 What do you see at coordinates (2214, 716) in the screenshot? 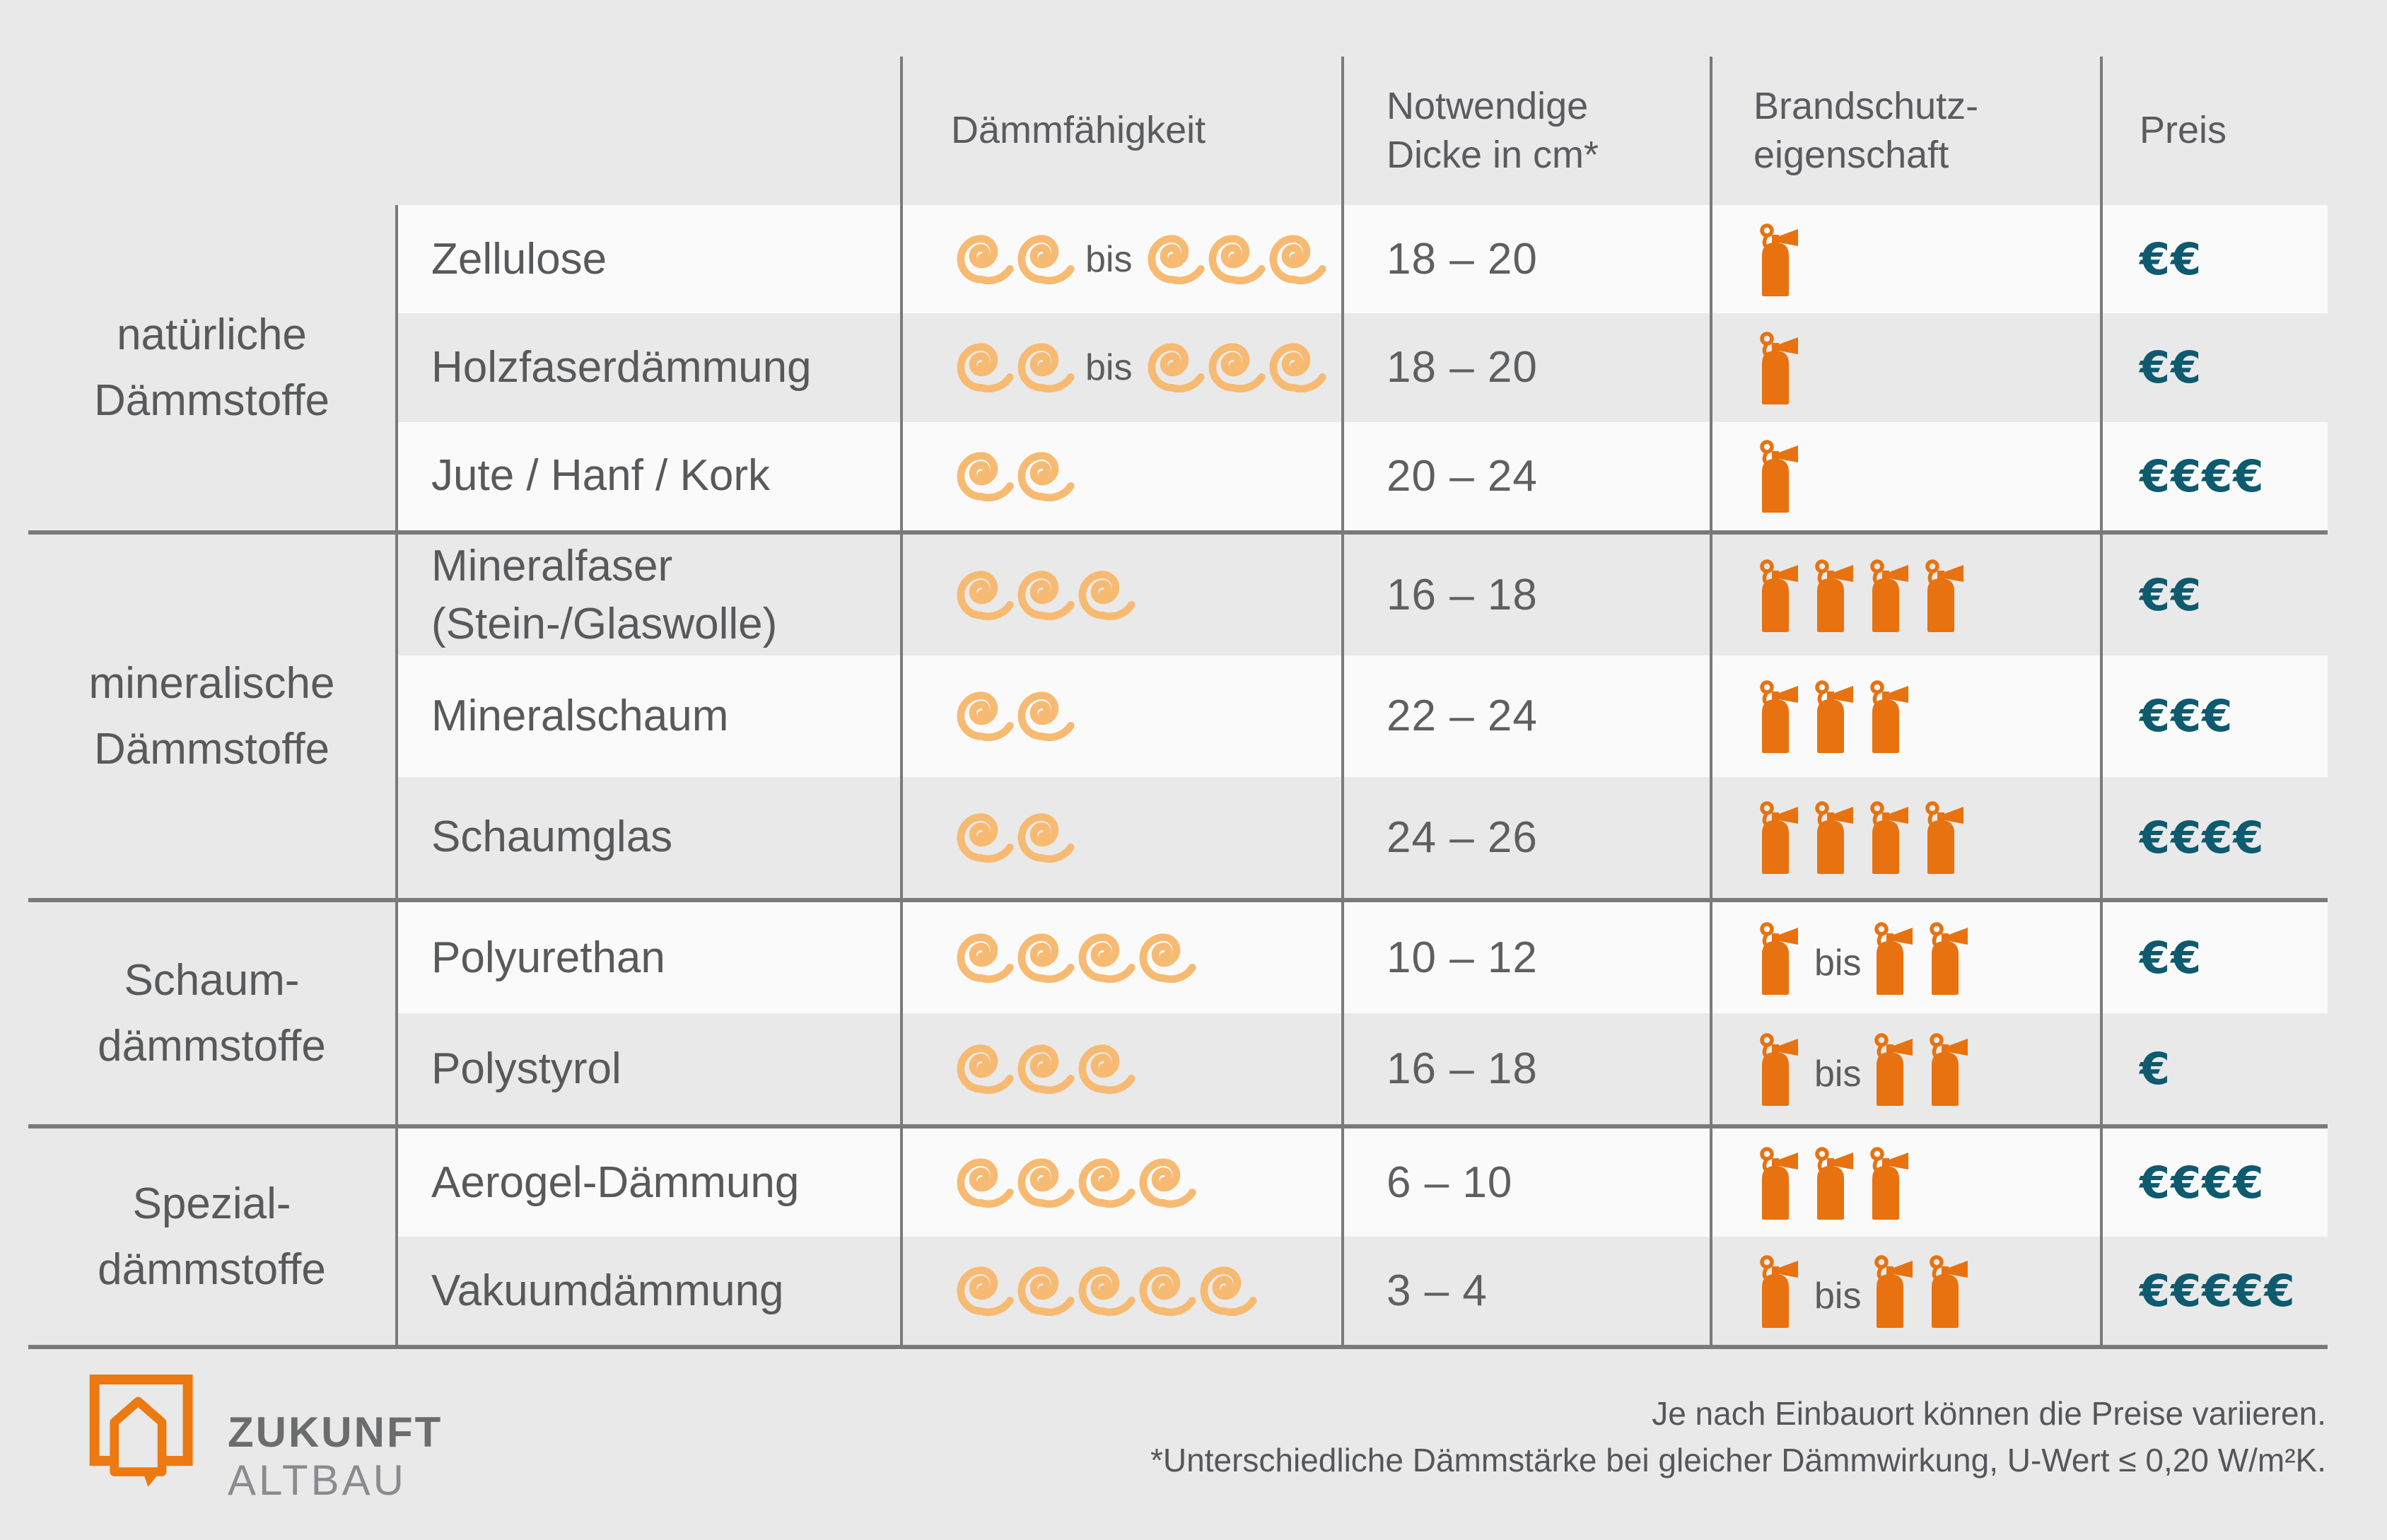
I see `price-cell: €€€` at bounding box center [2214, 716].